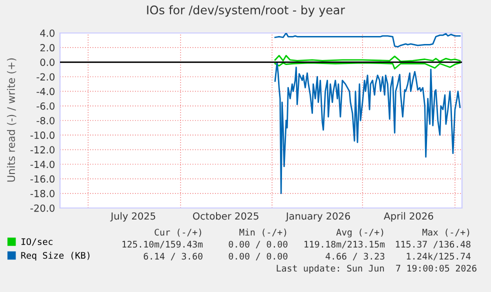 This screenshot has height=292, width=491. What do you see at coordinates (47, 62) in the screenshot?
I see `y-tick-label: 0.0` at bounding box center [47, 62].